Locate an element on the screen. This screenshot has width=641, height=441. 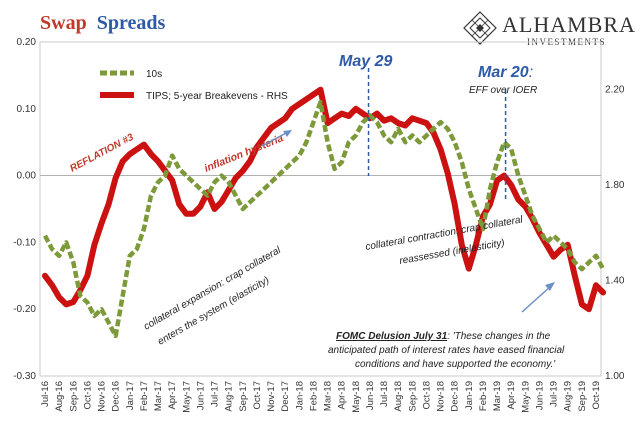
x-tick-label: Sep-19 is located at coordinates (582, 396).